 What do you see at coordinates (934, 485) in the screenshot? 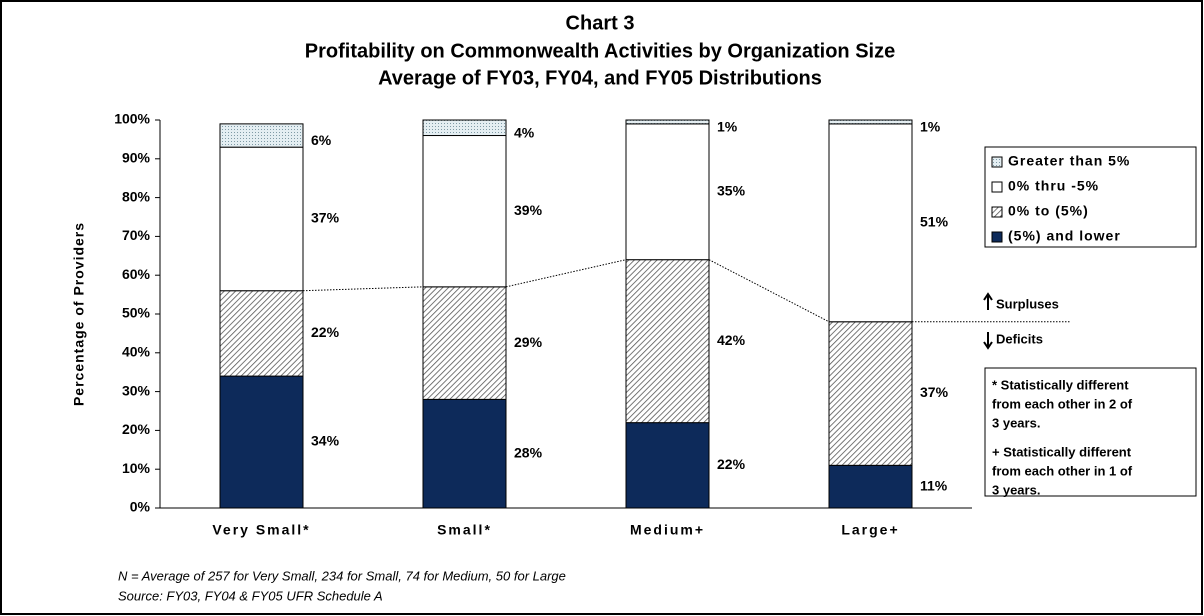
I see `value-label: 11%` at bounding box center [934, 485].